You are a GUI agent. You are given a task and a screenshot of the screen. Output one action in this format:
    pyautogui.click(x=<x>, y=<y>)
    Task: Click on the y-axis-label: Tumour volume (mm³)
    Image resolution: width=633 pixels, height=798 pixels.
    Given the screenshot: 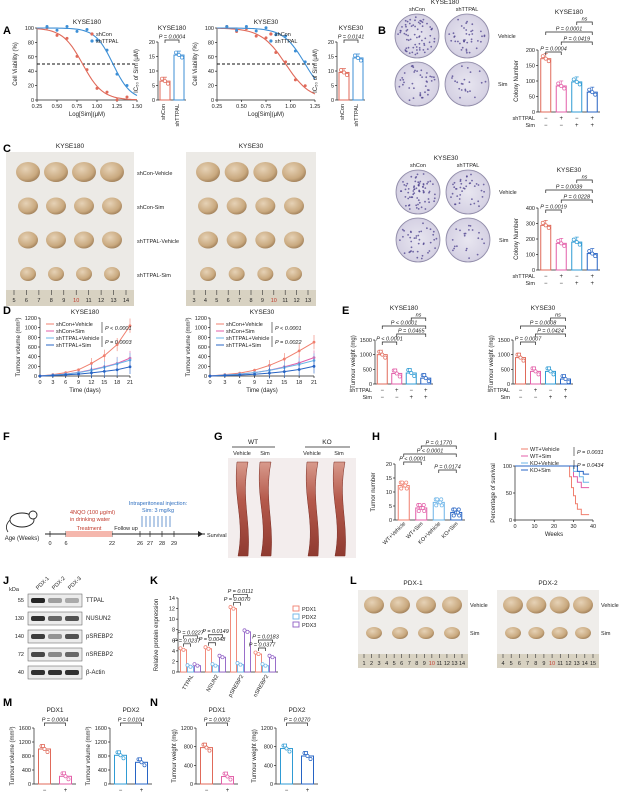 What is the action you would take?
    pyautogui.click(x=89, y=755)
    